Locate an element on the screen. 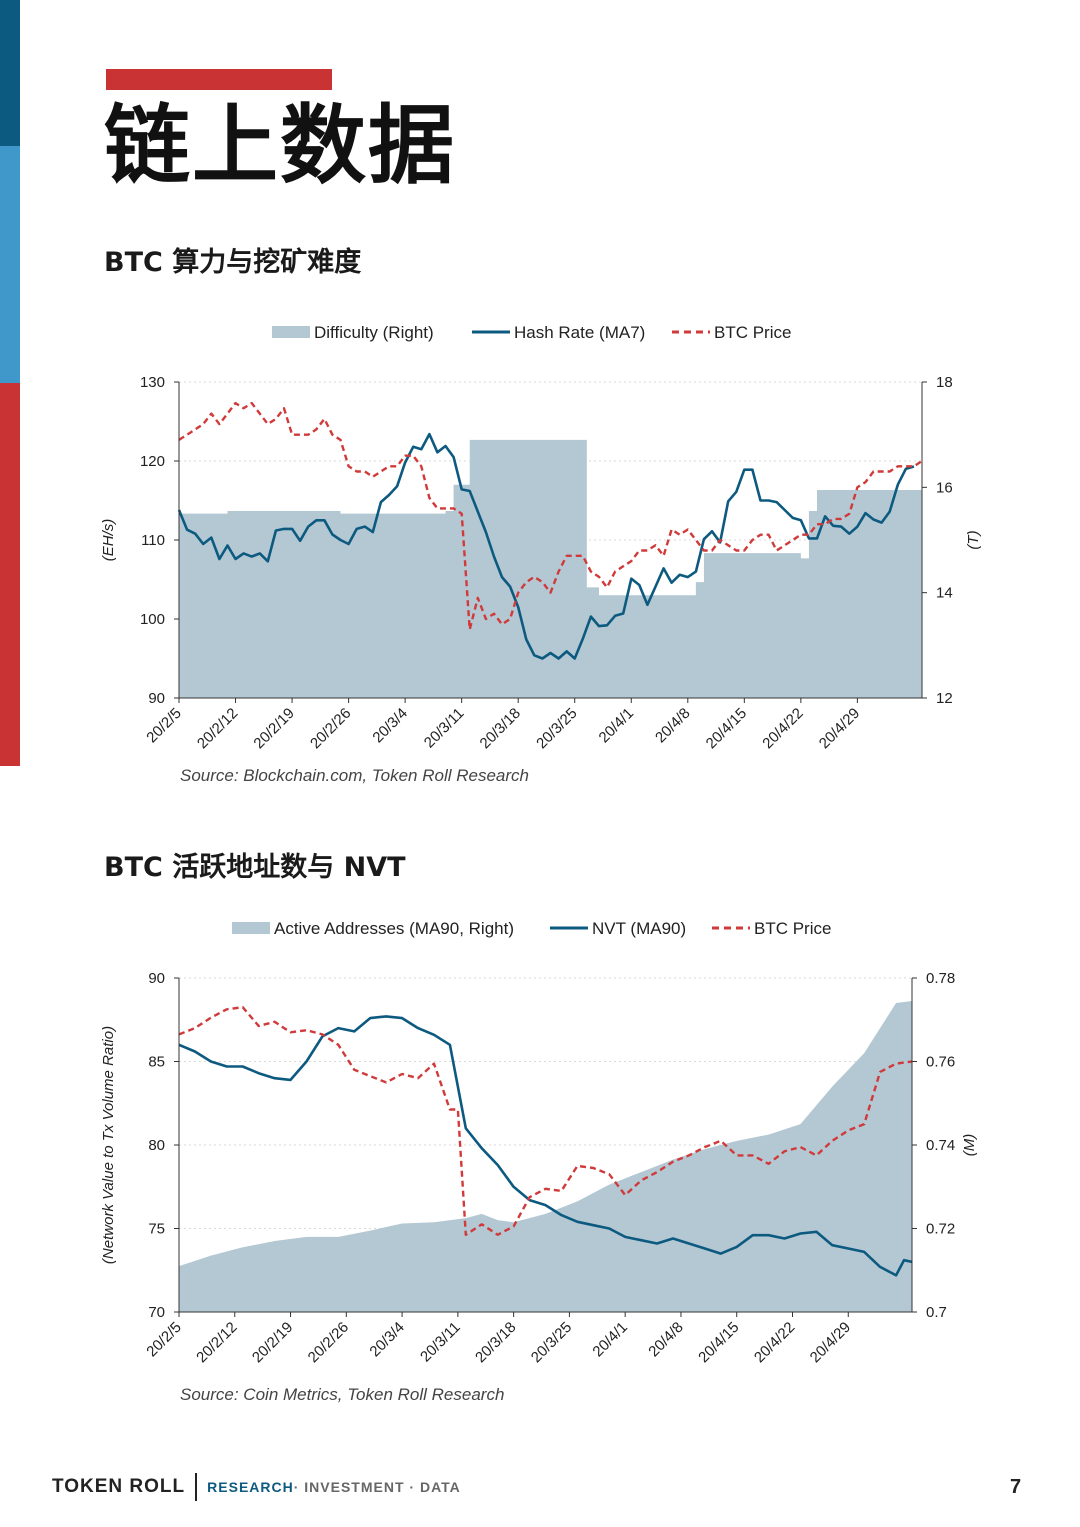 The image size is (1080, 1527). left-tick-label: 80 is located at coordinates (156, 1145).